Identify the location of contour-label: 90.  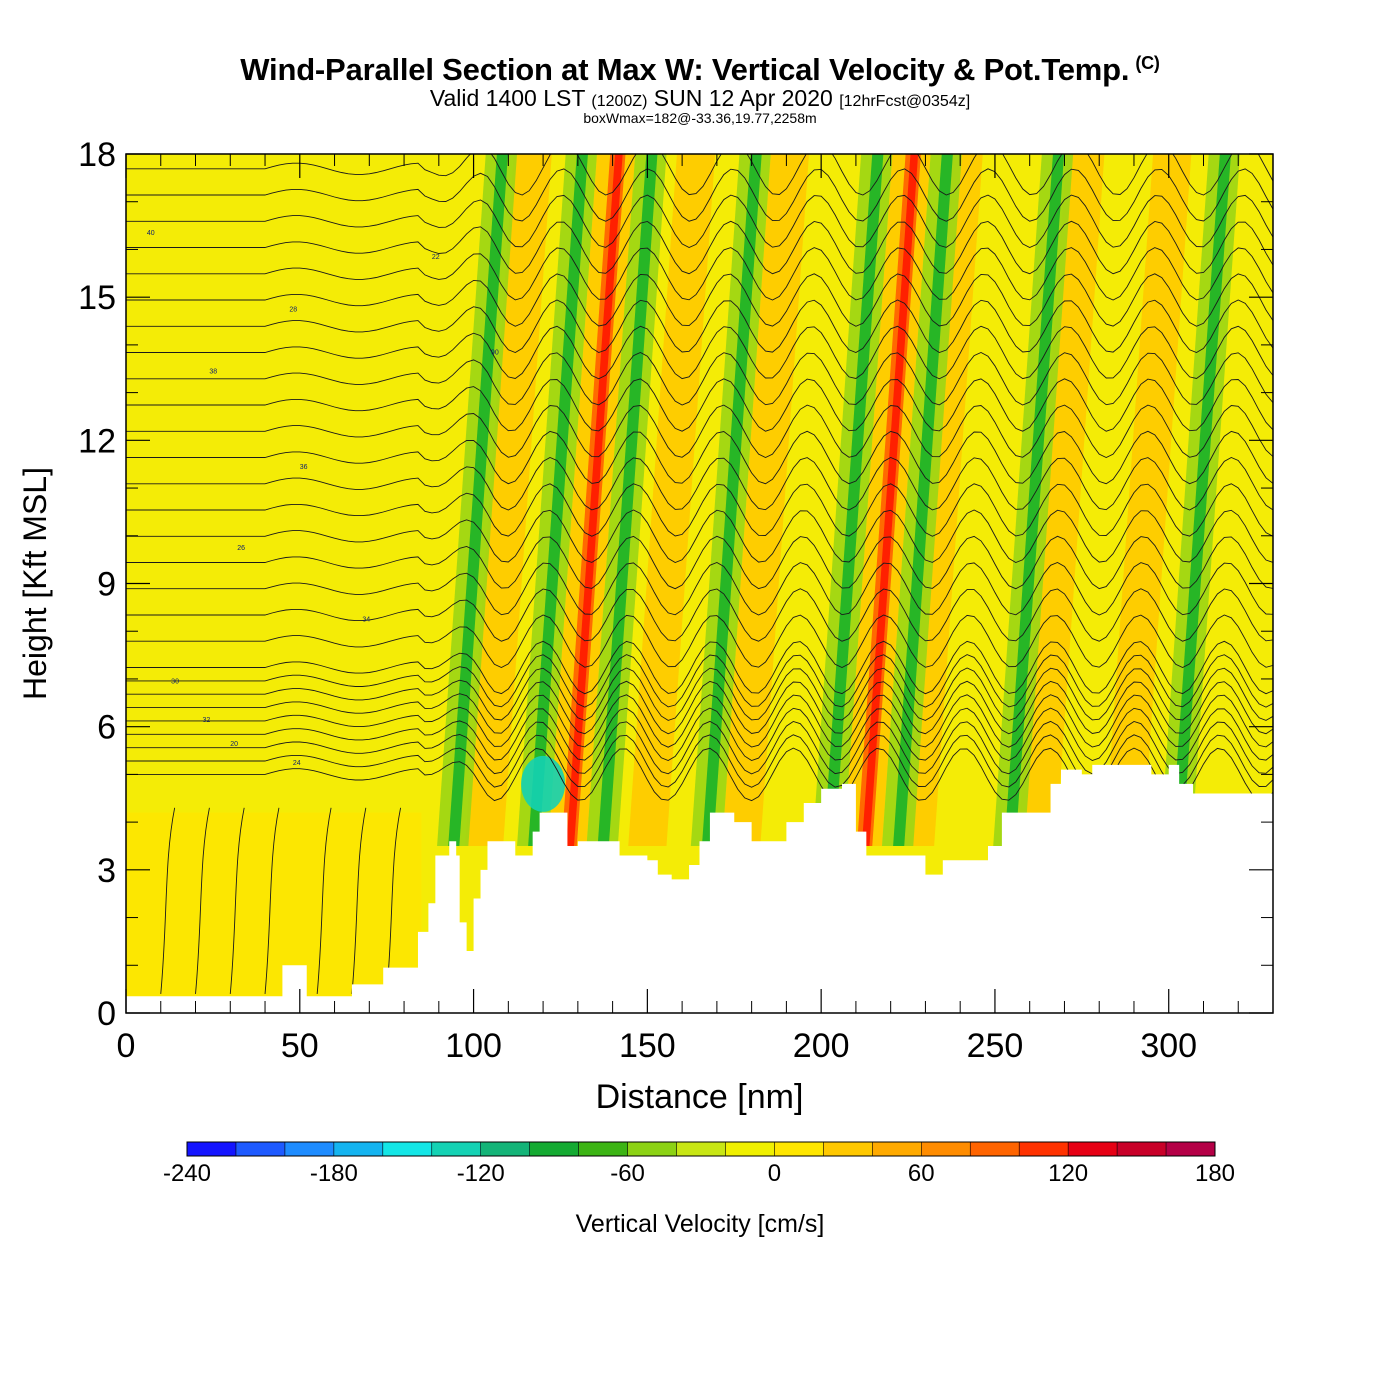
(495, 352).